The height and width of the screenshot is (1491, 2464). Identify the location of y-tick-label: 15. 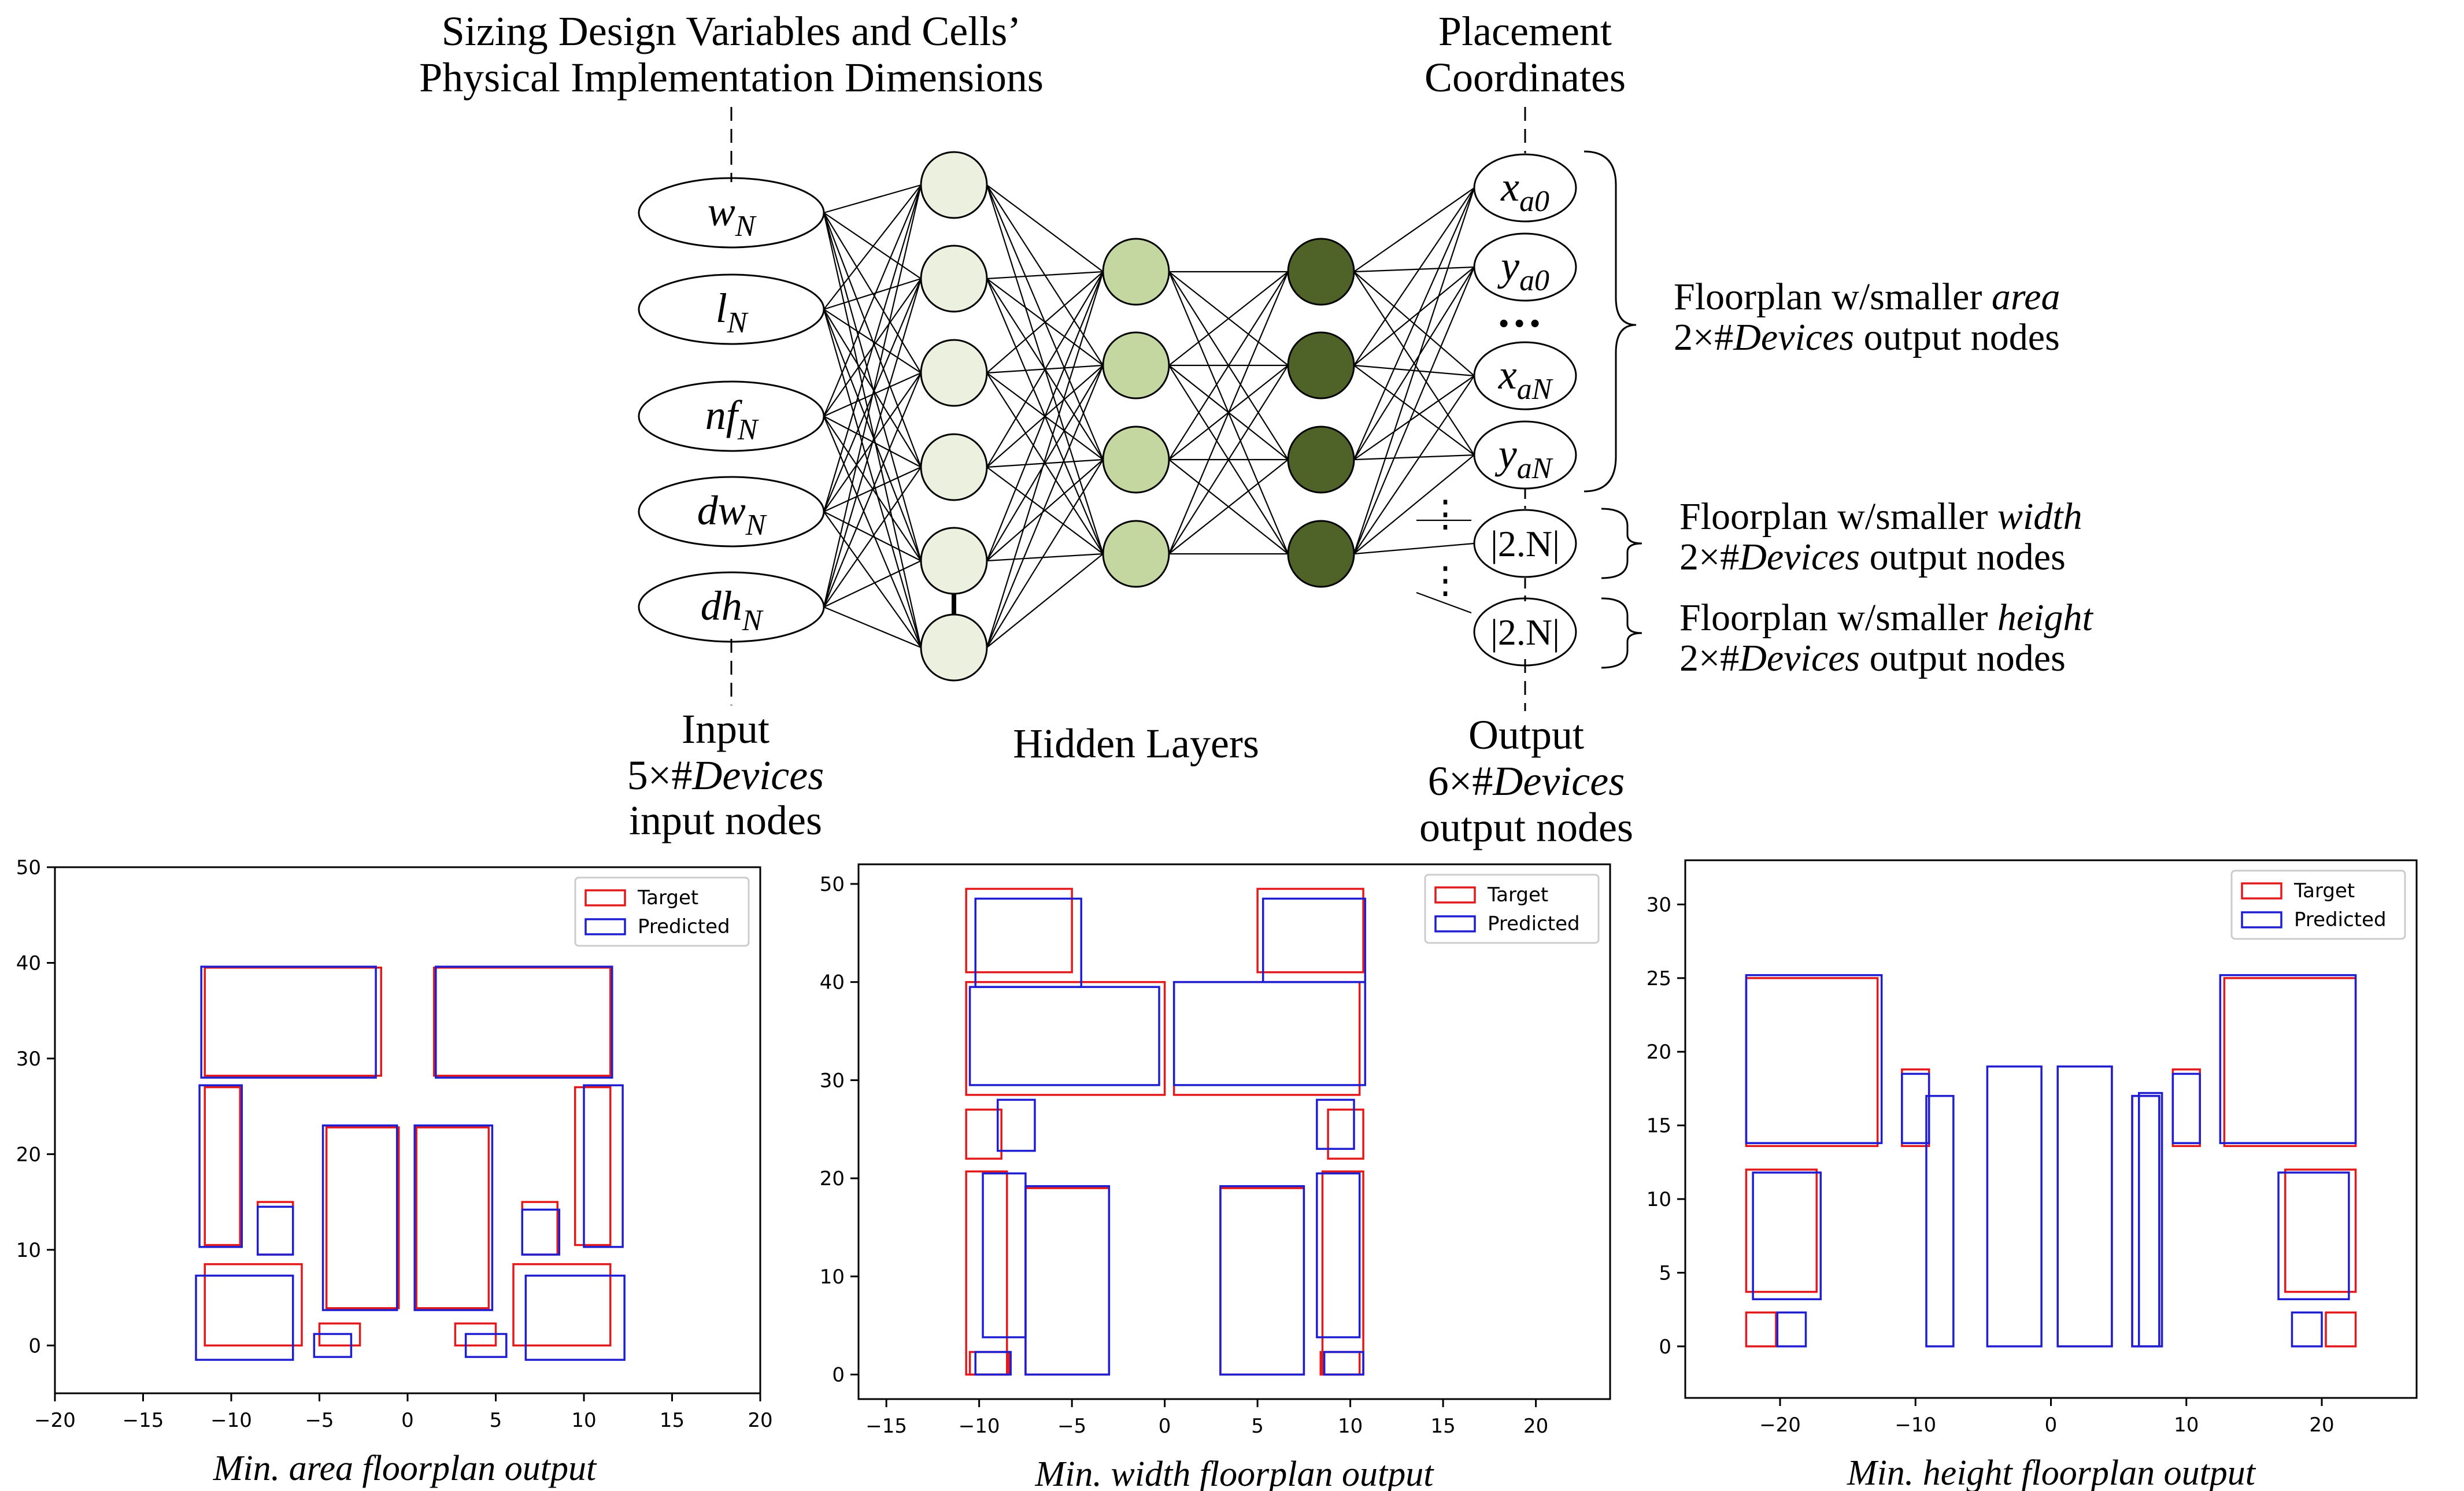
(1659, 1126).